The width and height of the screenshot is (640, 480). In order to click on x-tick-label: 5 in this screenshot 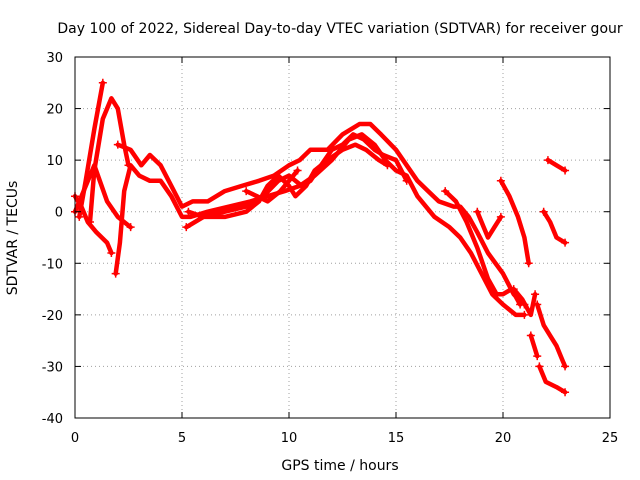, I will do `click(182, 438)`.